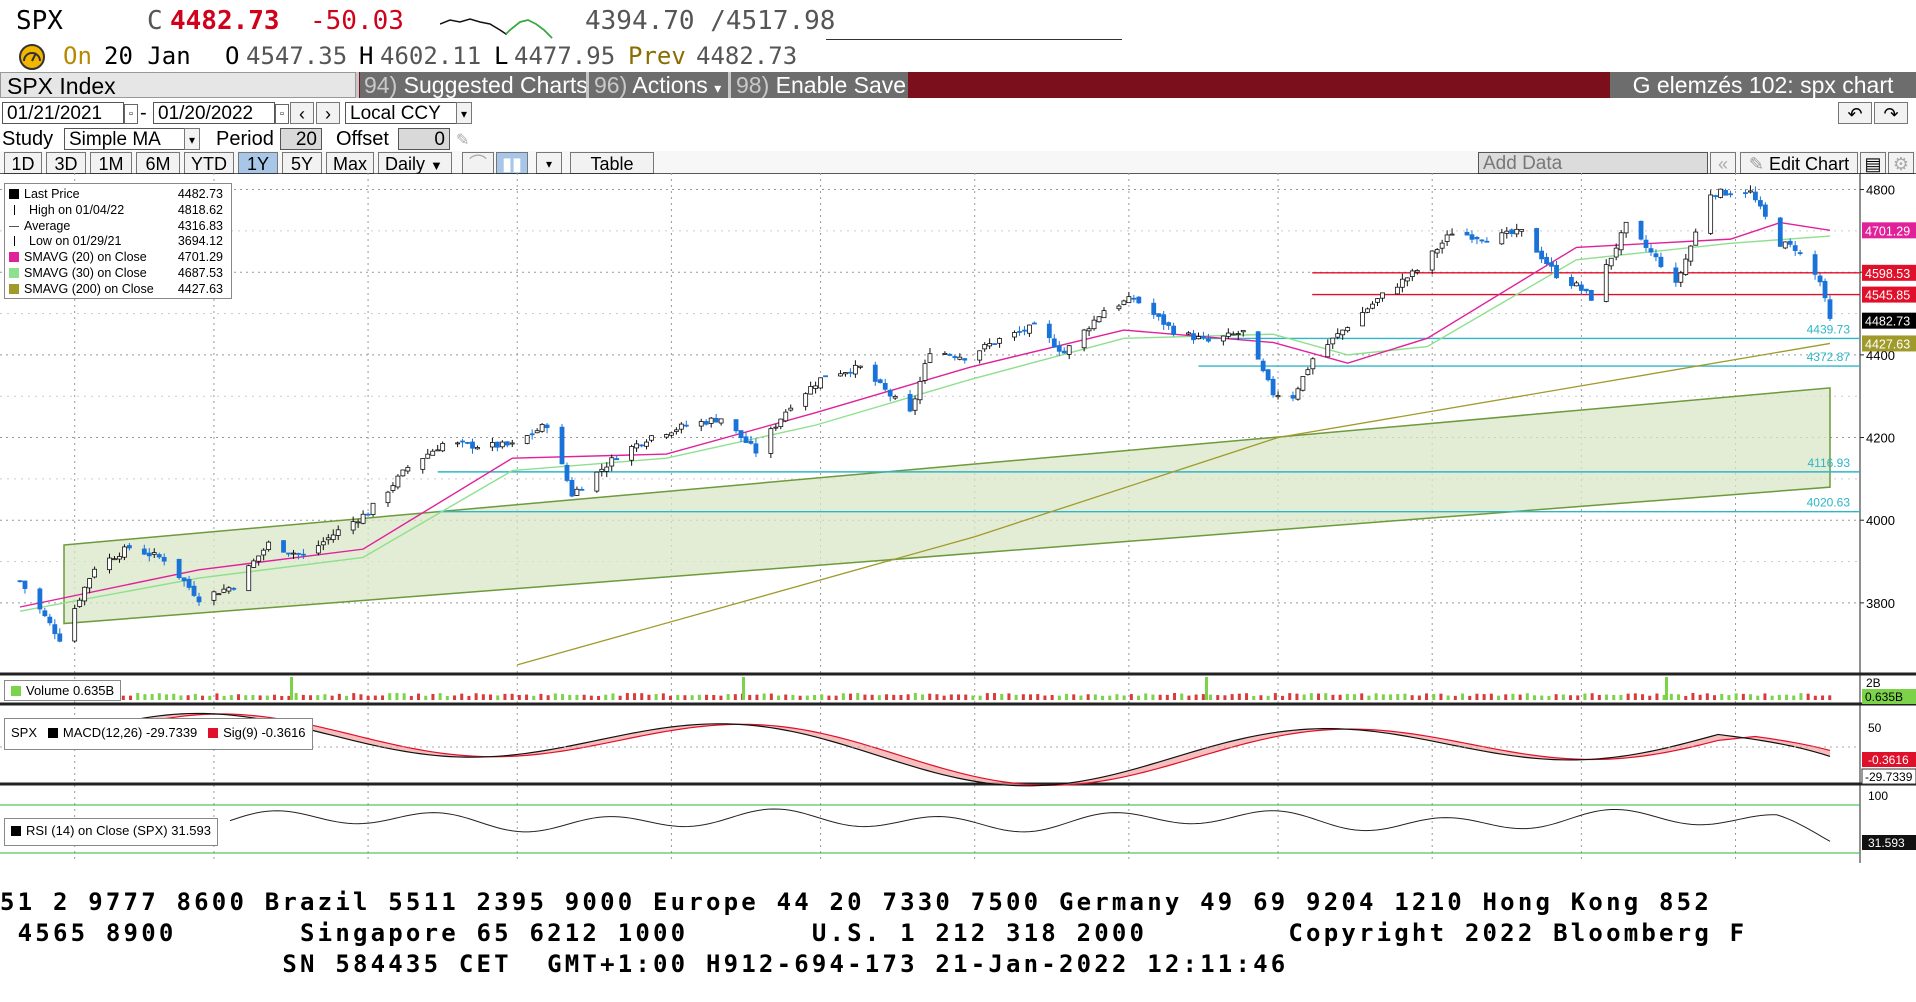 Image resolution: width=1916 pixels, height=1002 pixels. What do you see at coordinates (1891, 113) in the screenshot?
I see `redo-icon: ↷` at bounding box center [1891, 113].